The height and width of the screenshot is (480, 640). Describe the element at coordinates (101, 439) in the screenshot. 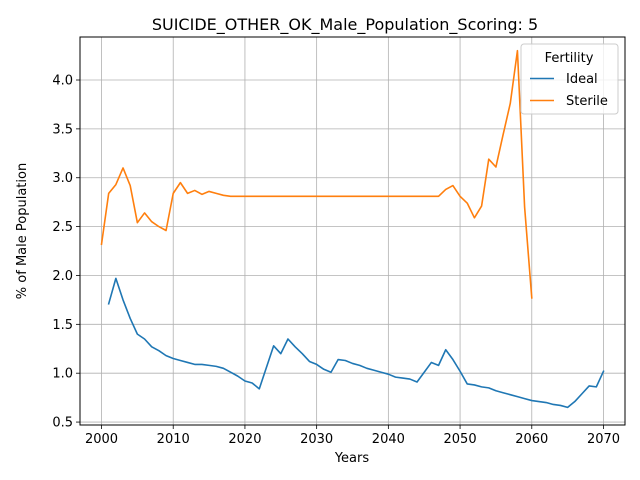

I see `x-tick-label: 2000` at that location.